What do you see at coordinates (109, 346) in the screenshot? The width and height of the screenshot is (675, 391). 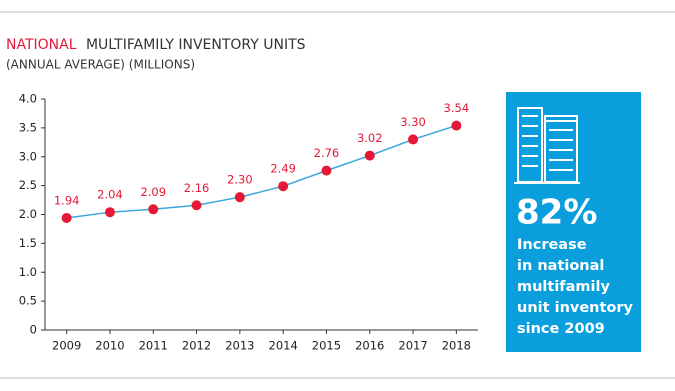 I see `x-tick-label: 2010` at bounding box center [109, 346].